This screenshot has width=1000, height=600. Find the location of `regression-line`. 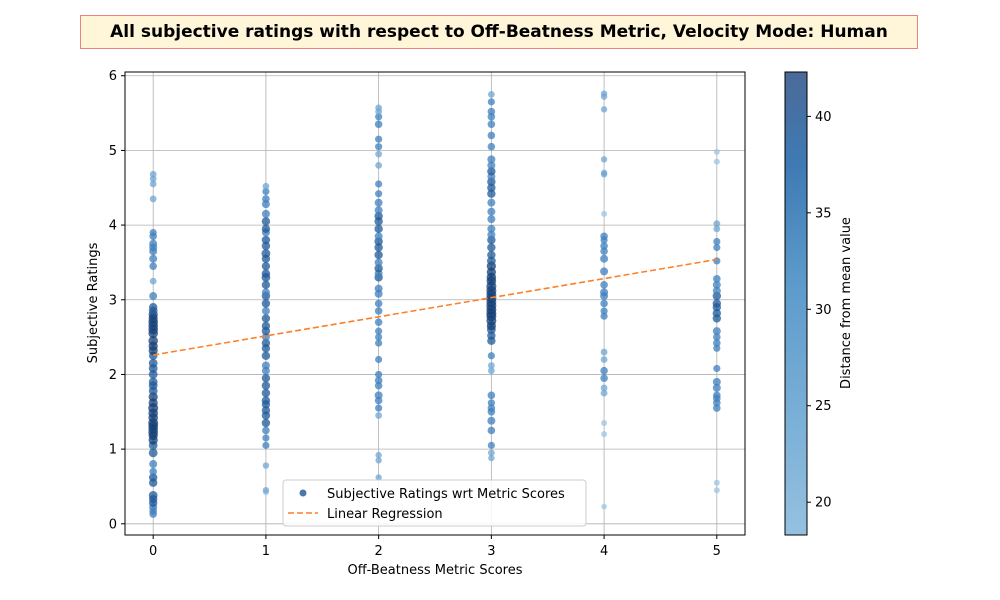

regression-line is located at coordinates (435, 307).